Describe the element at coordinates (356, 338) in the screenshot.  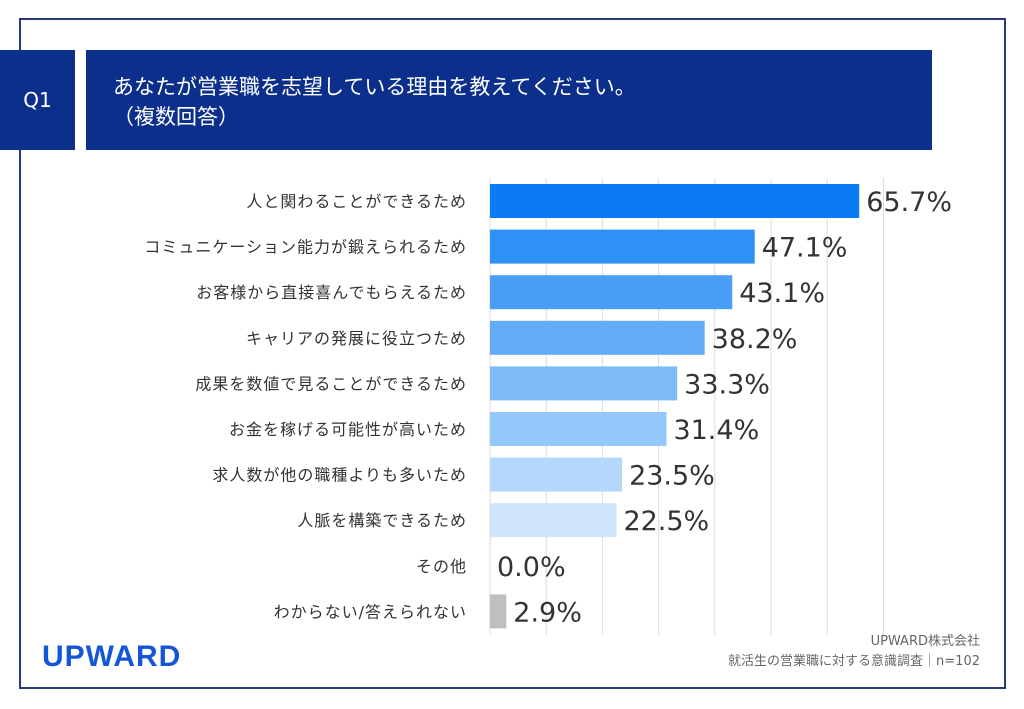
I see `category-label: キャリアの発展に役立つため` at that location.